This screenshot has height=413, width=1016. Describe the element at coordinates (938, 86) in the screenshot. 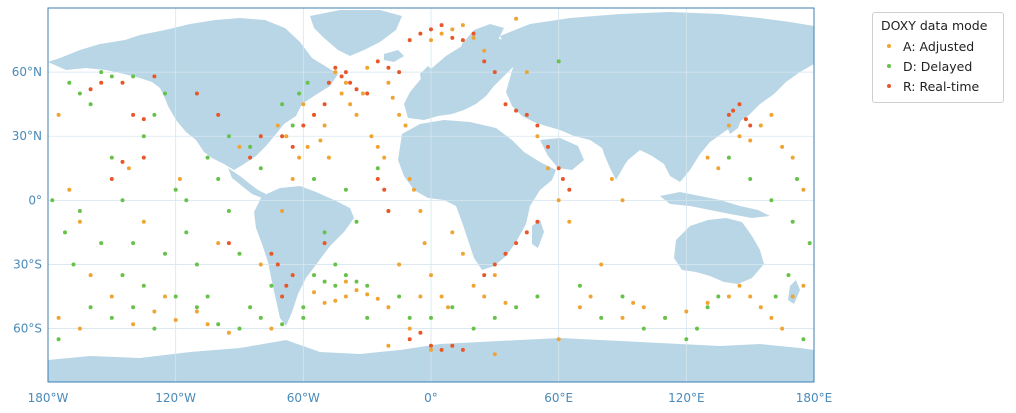

I see `legend-item-realtime: R: Real-time` at that location.